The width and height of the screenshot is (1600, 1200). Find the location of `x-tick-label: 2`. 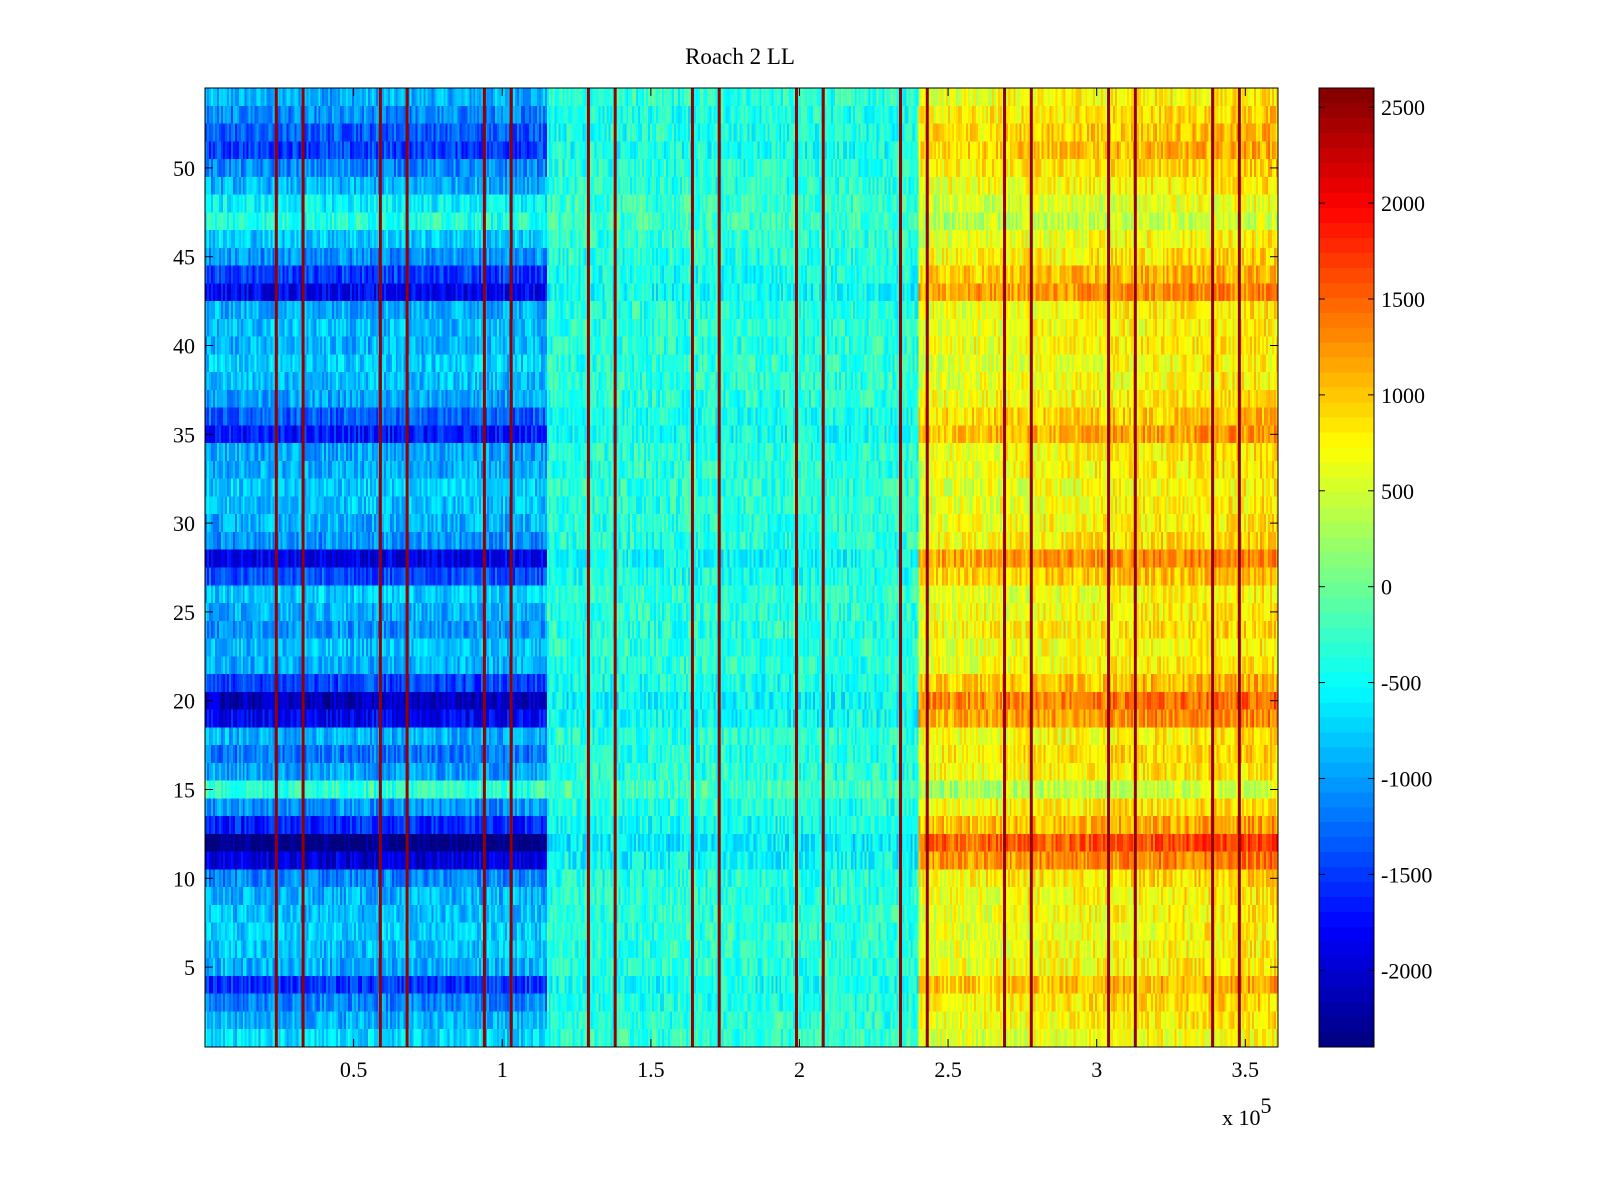

x-tick-label: 2 is located at coordinates (799, 1069).